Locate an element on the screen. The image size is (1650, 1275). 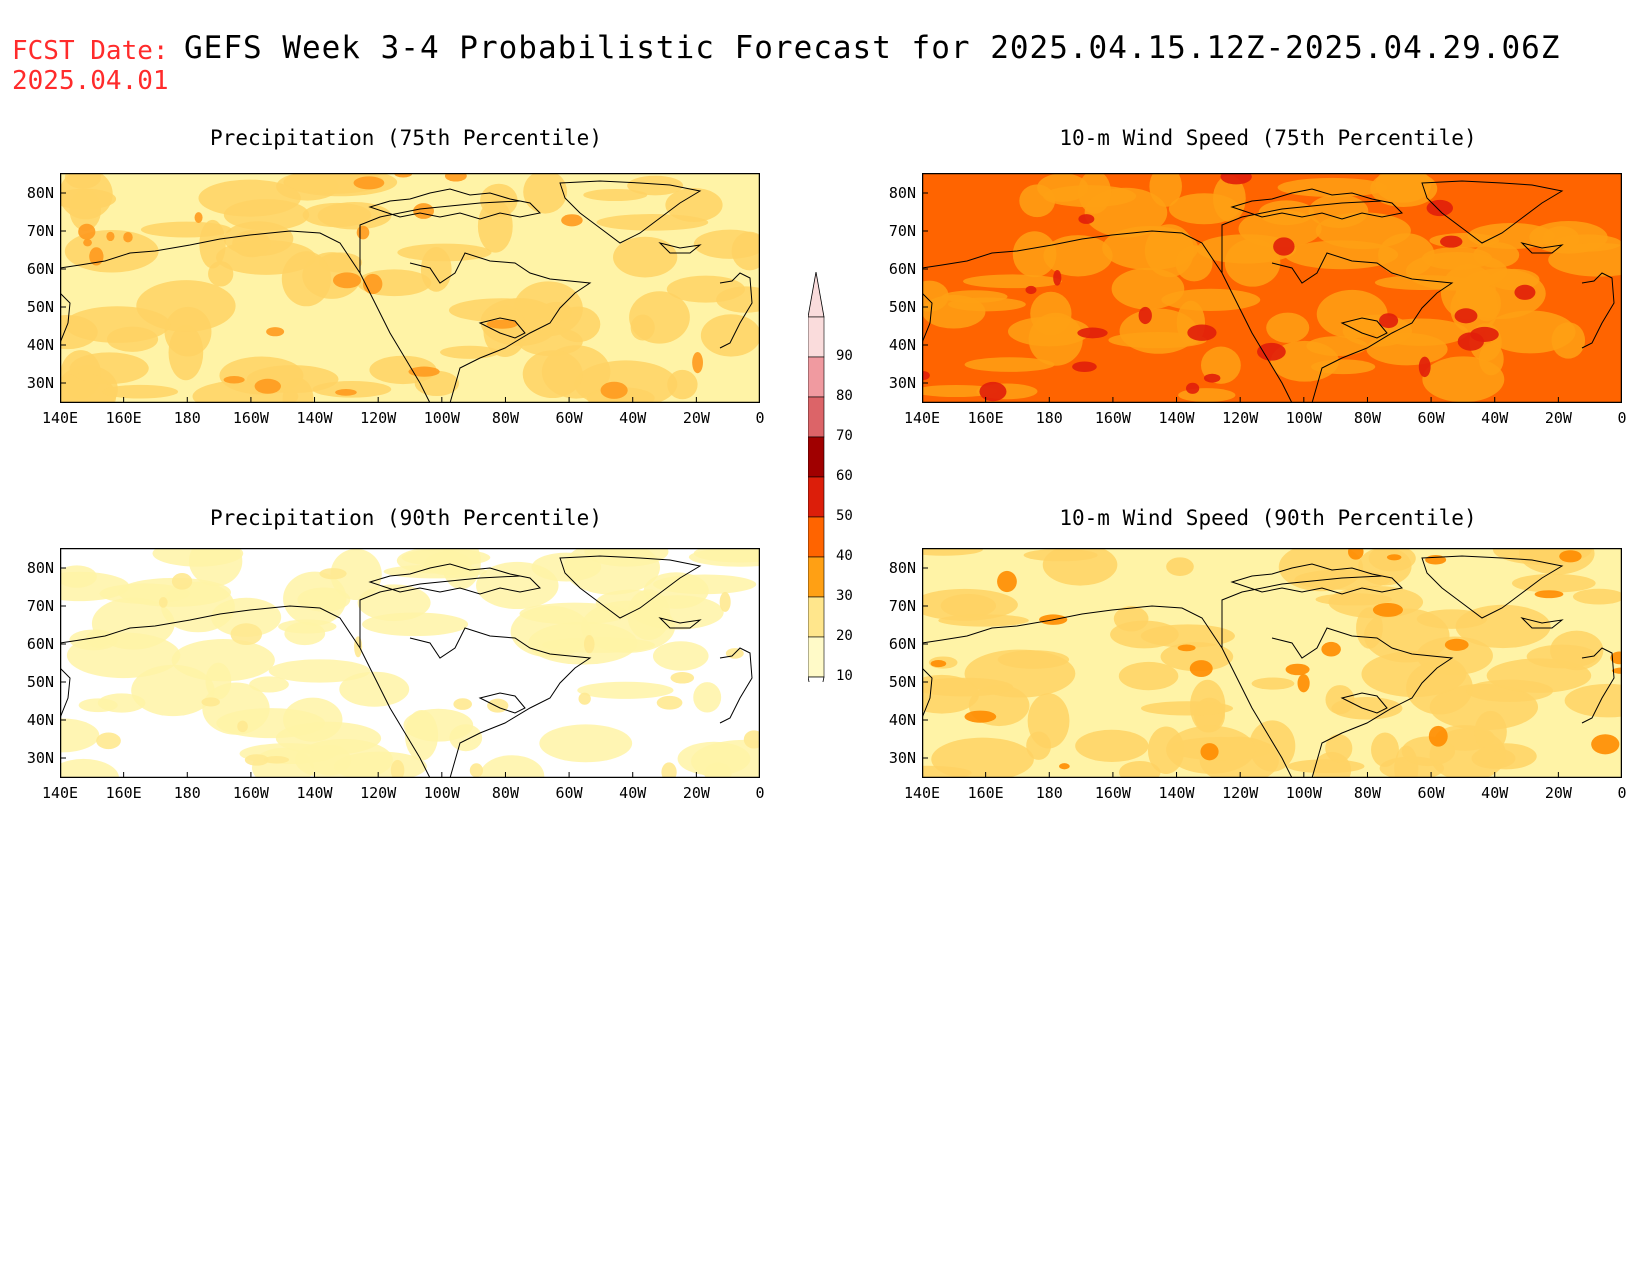
colorbar-label: 10 is located at coordinates (844, 676).